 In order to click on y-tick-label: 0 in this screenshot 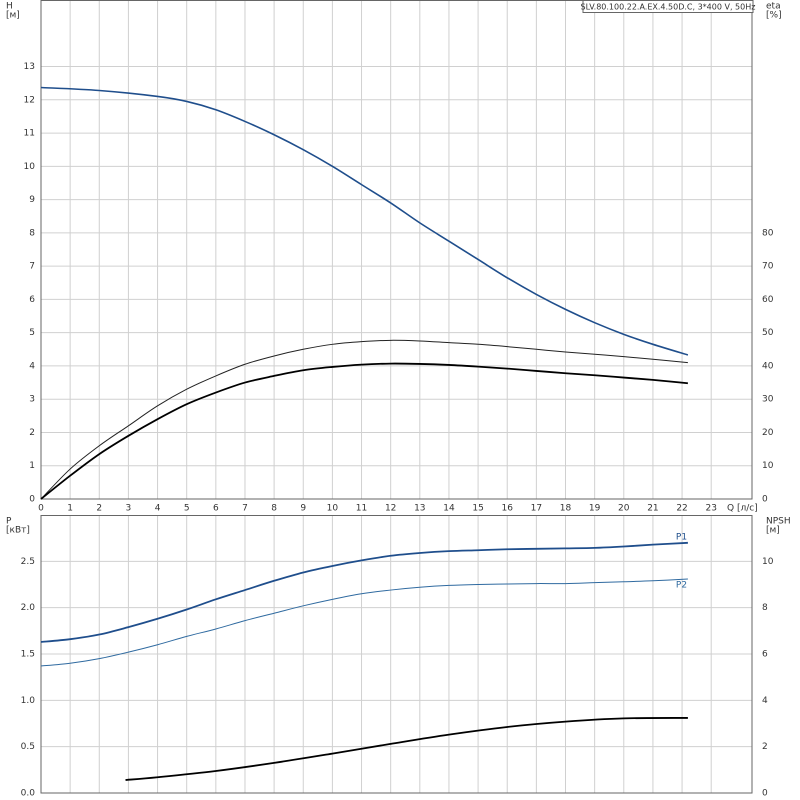, I will do `click(32, 500)`.